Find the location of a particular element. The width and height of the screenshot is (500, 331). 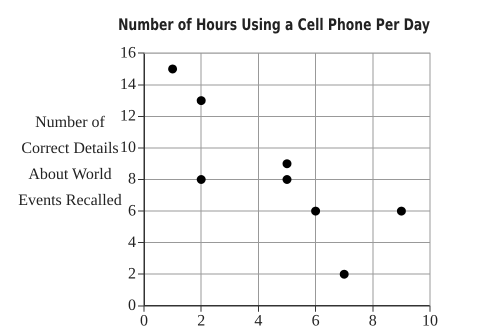

y-tick-label: 0 is located at coordinates (132, 305).